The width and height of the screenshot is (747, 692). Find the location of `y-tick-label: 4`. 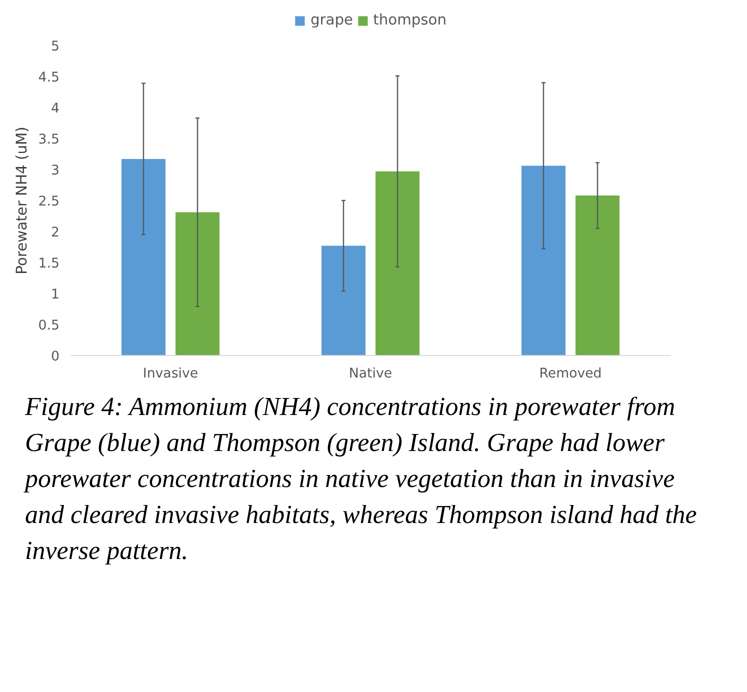

y-tick-label: 4 is located at coordinates (55, 109).